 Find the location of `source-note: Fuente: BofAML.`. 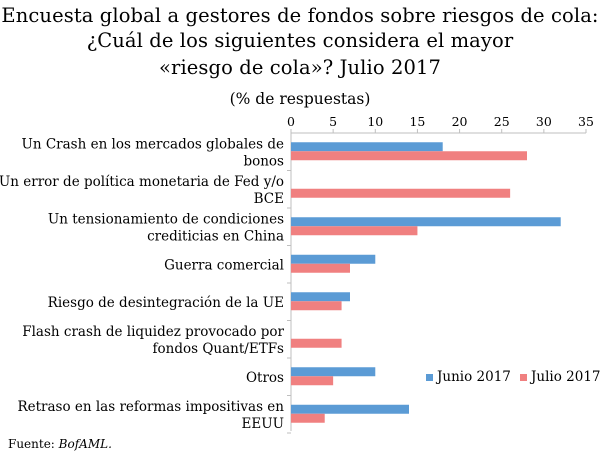

source-note: Fuente: BofAML. is located at coordinates (60, 444).